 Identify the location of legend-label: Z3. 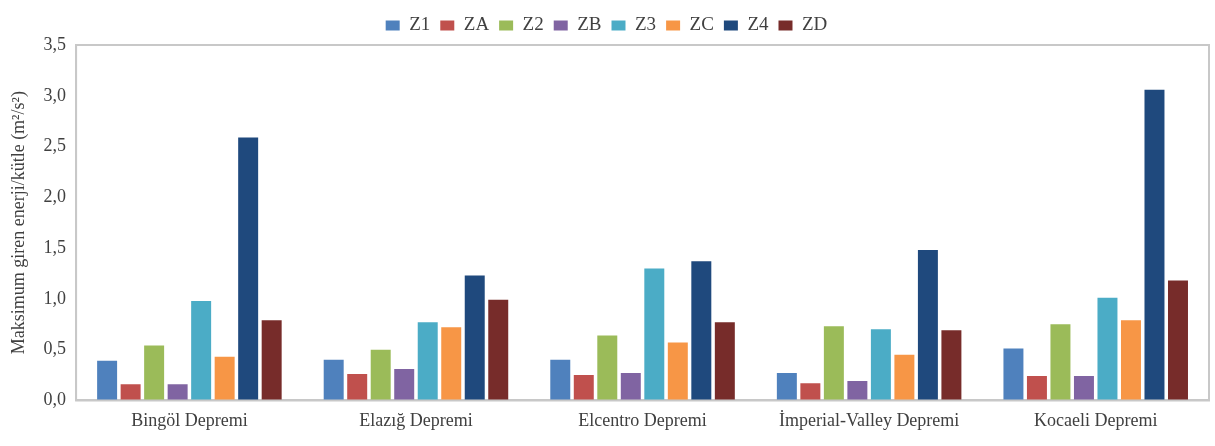
(646, 24).